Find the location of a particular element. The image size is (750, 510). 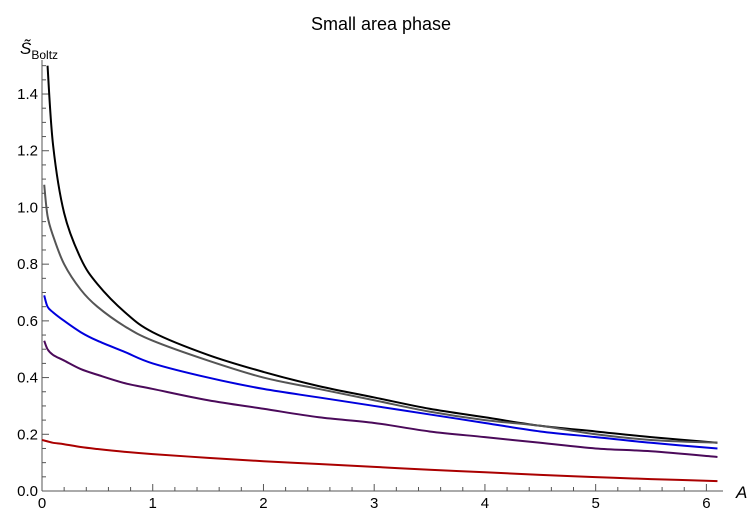

series-red-line is located at coordinates (379, 460).